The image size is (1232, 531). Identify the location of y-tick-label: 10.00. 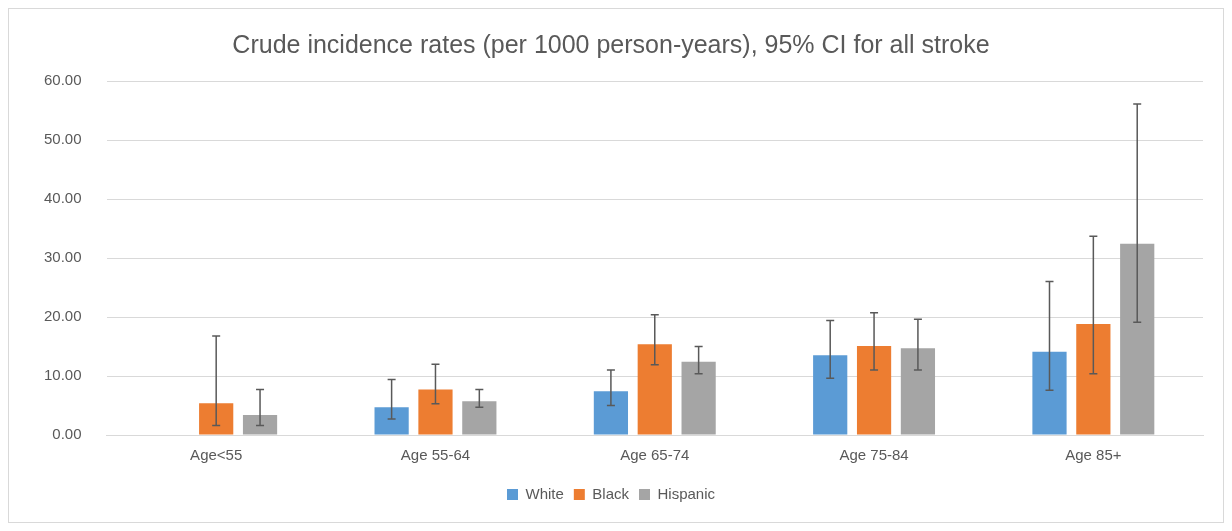
(62, 375).